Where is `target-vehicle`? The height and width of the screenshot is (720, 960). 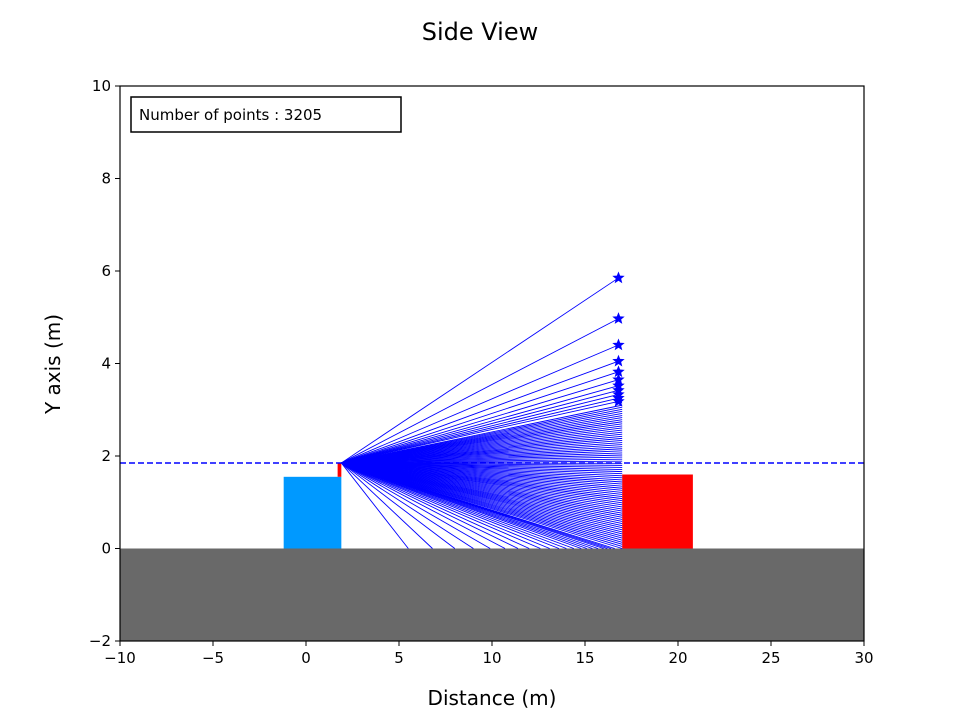
target-vehicle is located at coordinates (657, 511).